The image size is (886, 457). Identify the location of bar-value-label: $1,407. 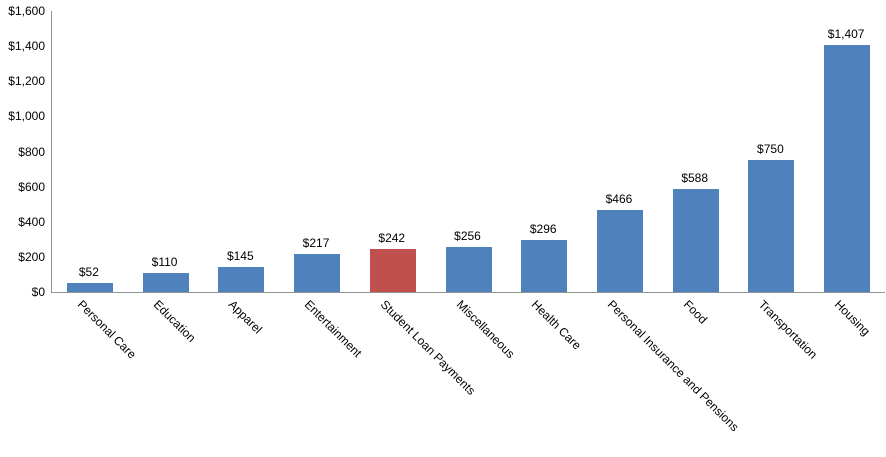
(846, 34).